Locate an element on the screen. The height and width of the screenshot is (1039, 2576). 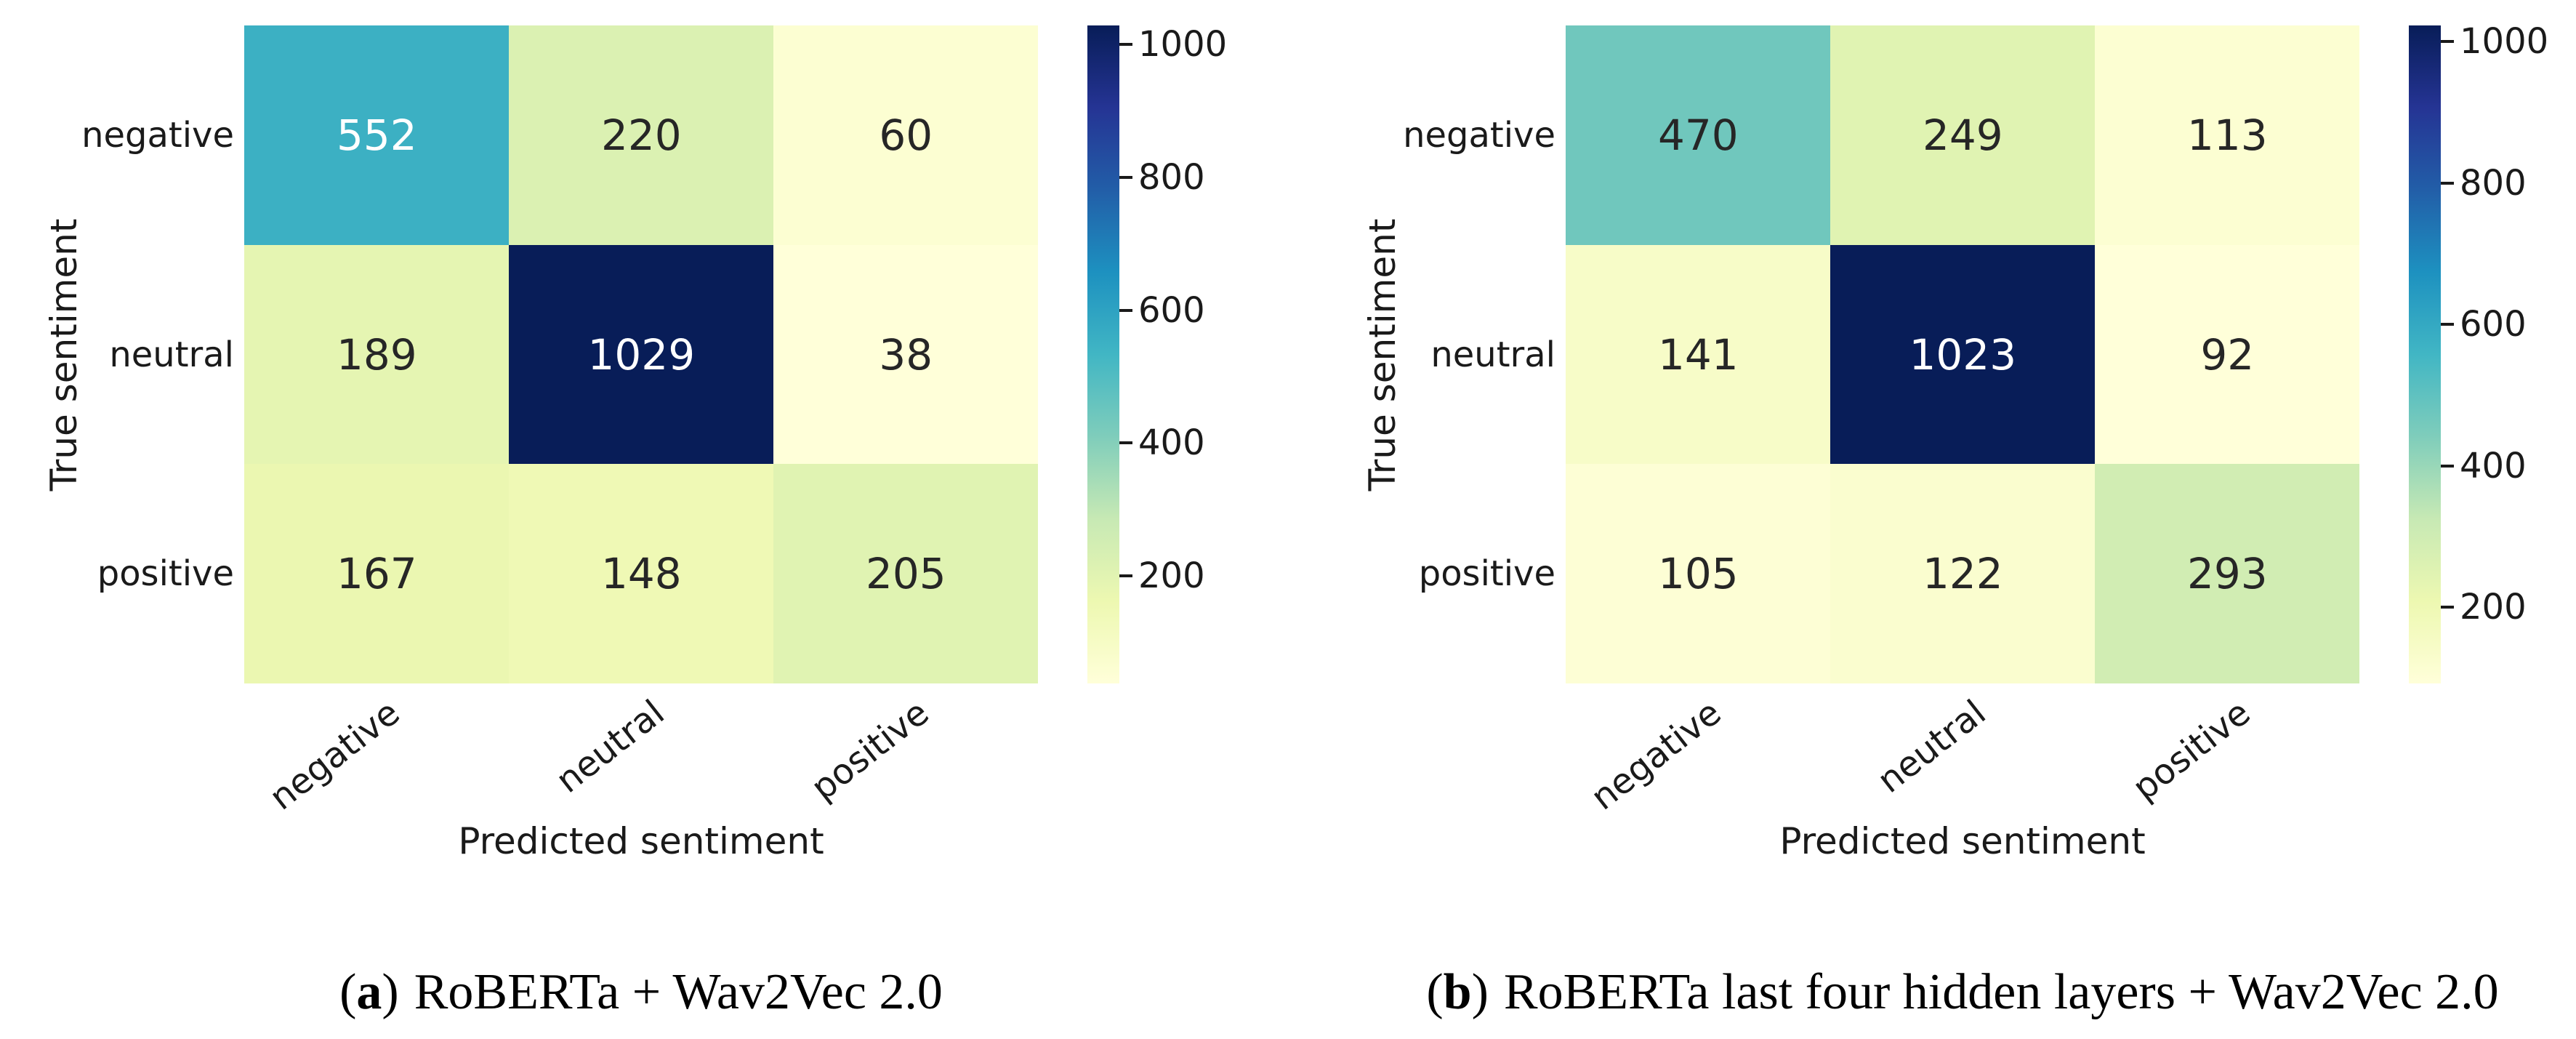
cell-value: 60 is located at coordinates (906, 136).